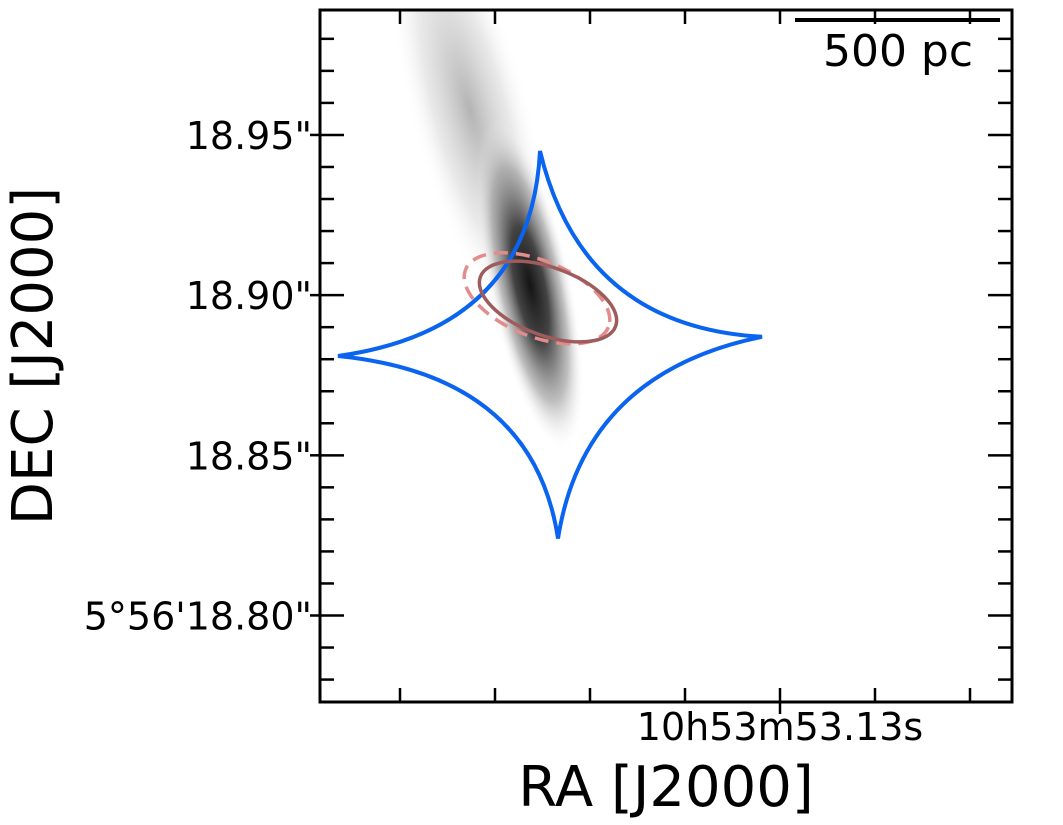 This screenshot has width=1063, height=825. I want to click on dashed-ellipse, so click(537, 298).